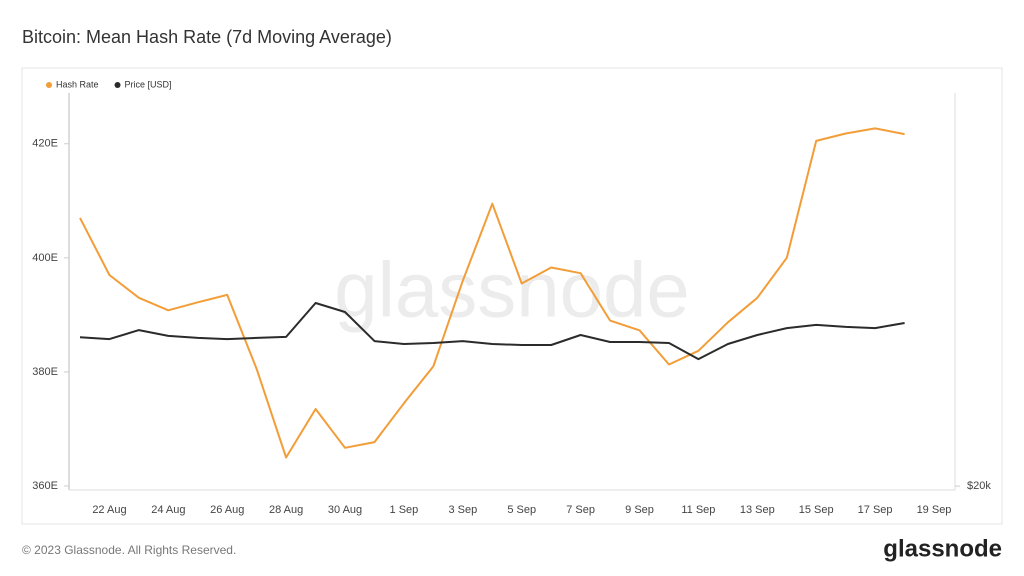 This screenshot has height=576, width=1024. Describe the element at coordinates (404, 510) in the screenshot. I see `x-tick-label: 1 Sep` at that location.